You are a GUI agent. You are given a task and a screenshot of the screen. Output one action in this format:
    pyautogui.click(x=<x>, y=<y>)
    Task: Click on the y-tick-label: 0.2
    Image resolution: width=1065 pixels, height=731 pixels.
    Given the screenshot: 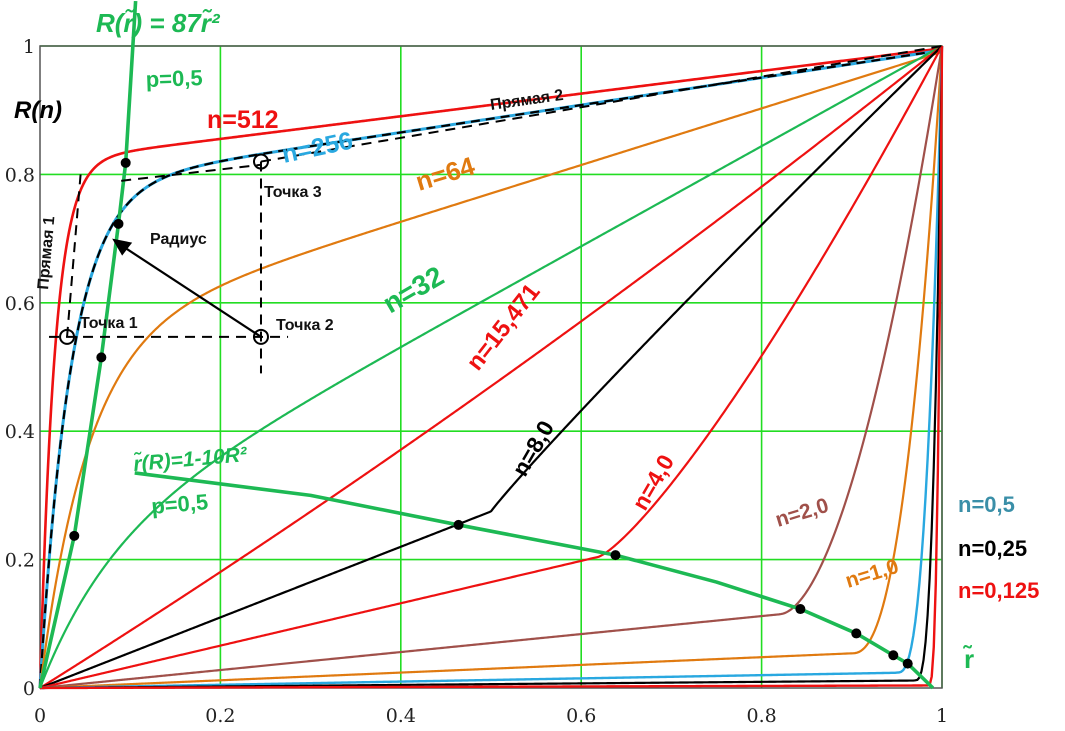 What is the action you would take?
    pyautogui.click(x=20, y=561)
    